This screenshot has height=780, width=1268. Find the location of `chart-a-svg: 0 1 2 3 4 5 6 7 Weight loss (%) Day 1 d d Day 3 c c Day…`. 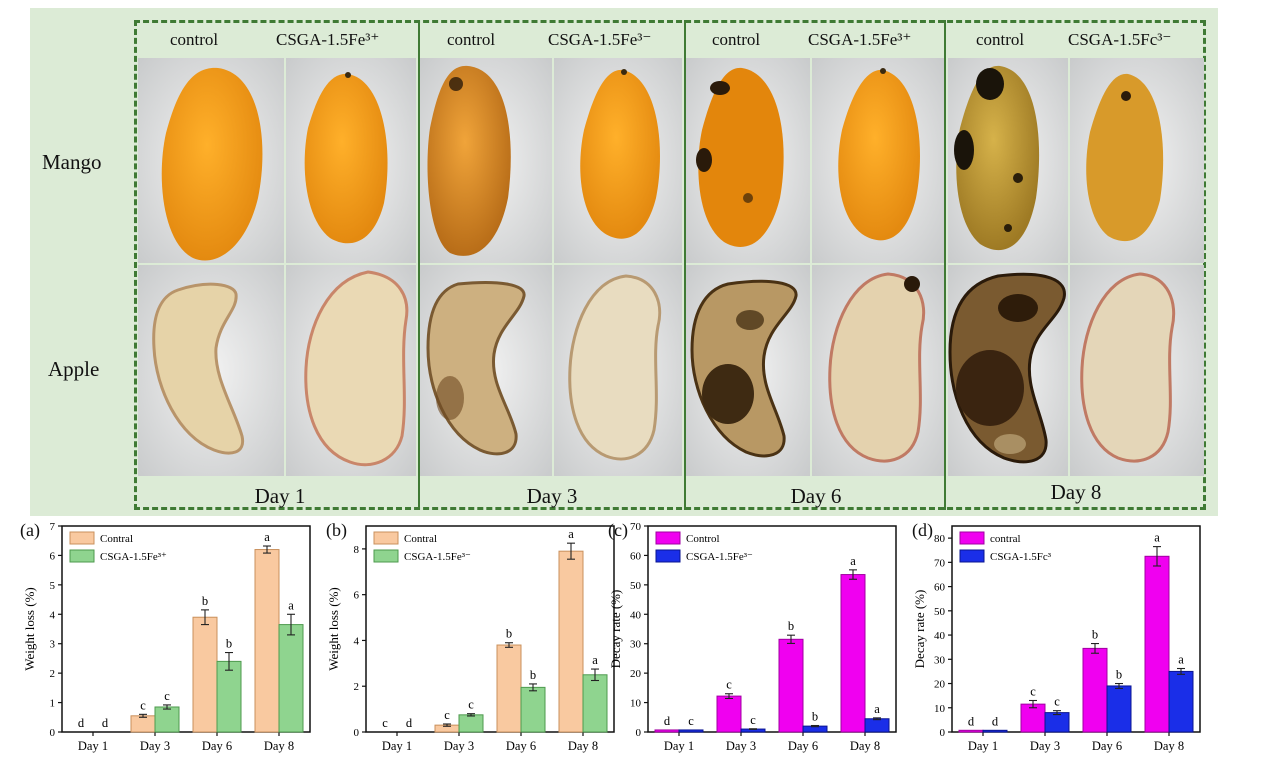

chart-a-svg: 0 1 2 3 4 5 6 7 Weight loss (%) Day 1 d d Day 3 c c Day… is located at coordinates (166, 637).